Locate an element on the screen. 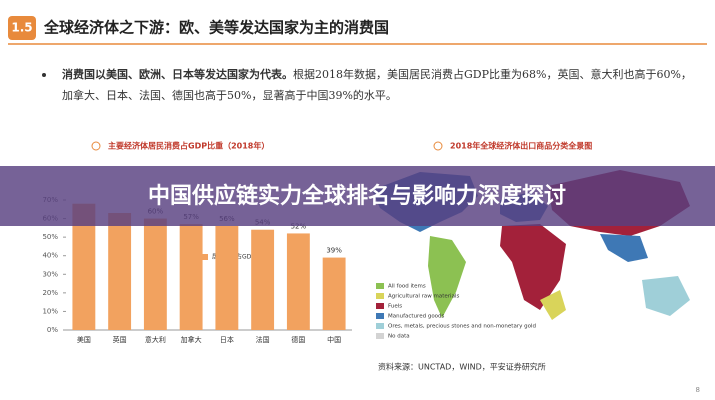 Image resolution: width=715 pixels, height=400 pixels. x-tick-label: 美国 is located at coordinates (84, 339).